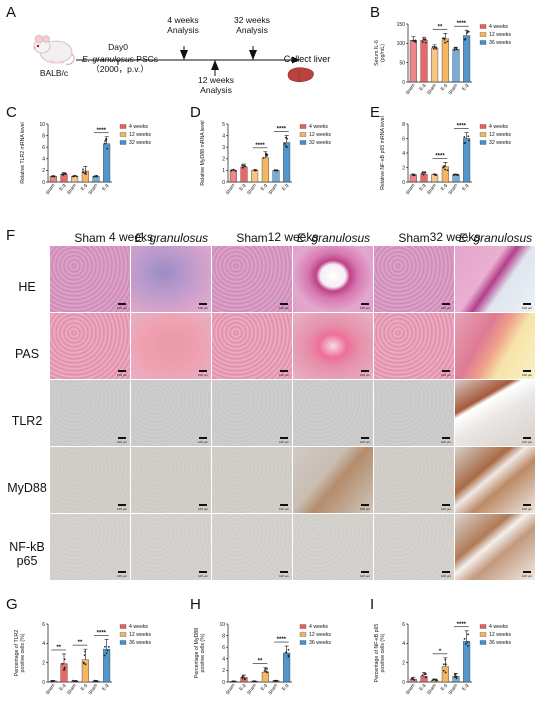  What do you see at coordinates (500, 143) in the screenshot?
I see `legend-label: 32 weeks` at bounding box center [500, 143].